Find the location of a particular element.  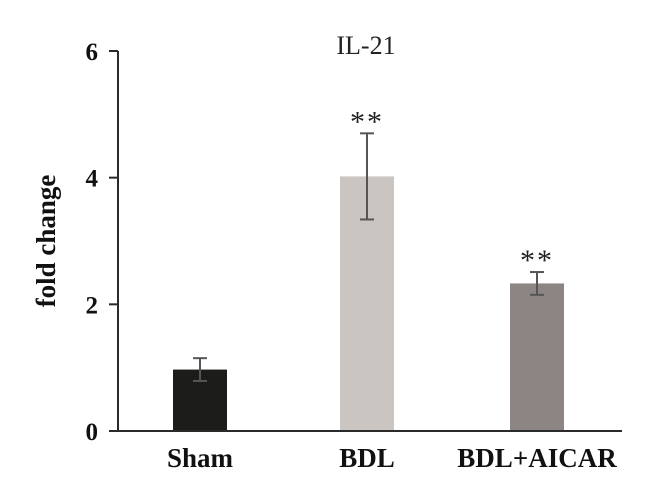

significance-labels: ** ** is located at coordinates (452, 191).